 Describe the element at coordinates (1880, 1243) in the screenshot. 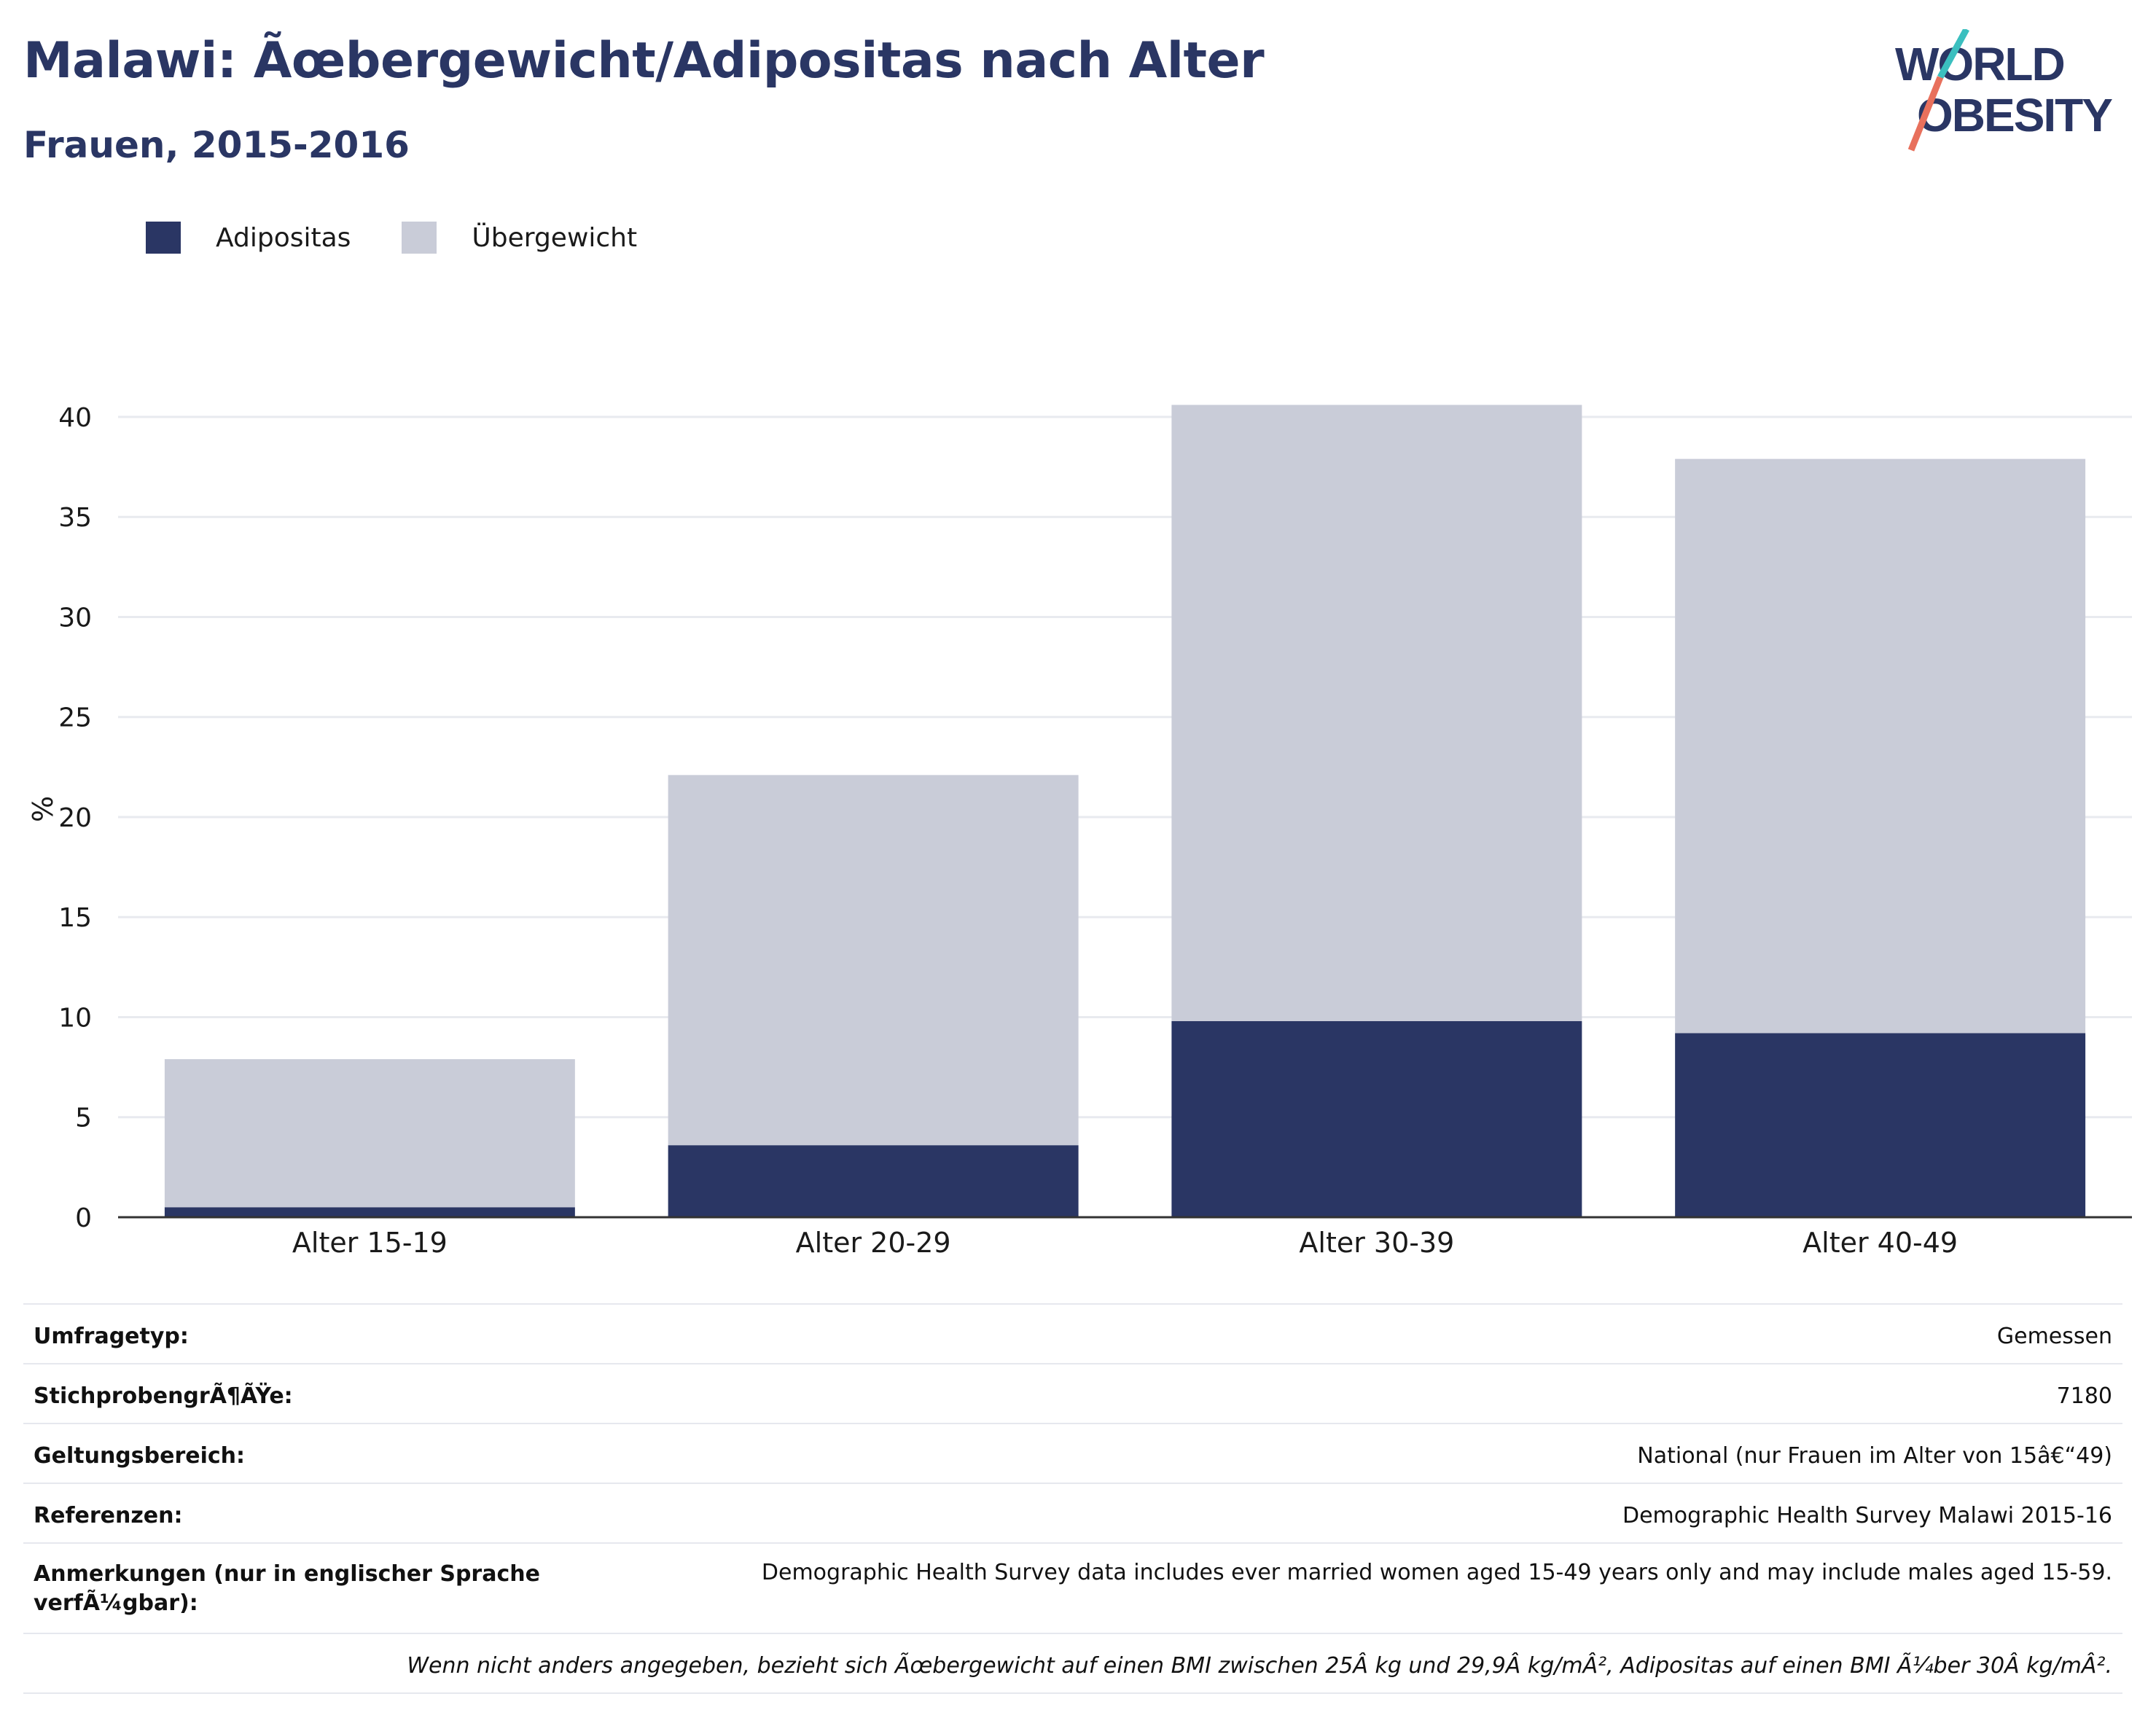

I see `x-tick-label: Alter 40-49` at that location.